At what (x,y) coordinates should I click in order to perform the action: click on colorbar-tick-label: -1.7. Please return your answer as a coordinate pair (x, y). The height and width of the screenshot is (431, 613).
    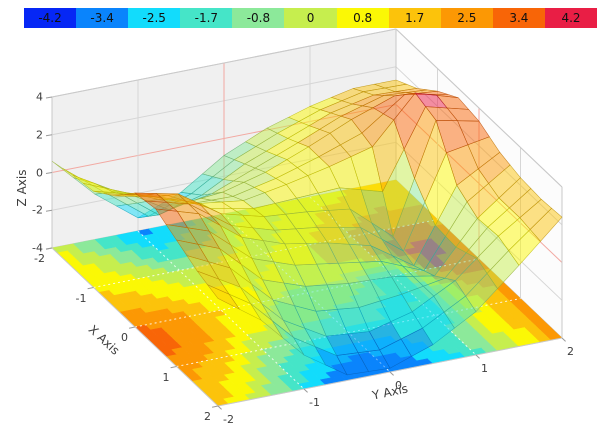
    Looking at the image, I should click on (206, 18).